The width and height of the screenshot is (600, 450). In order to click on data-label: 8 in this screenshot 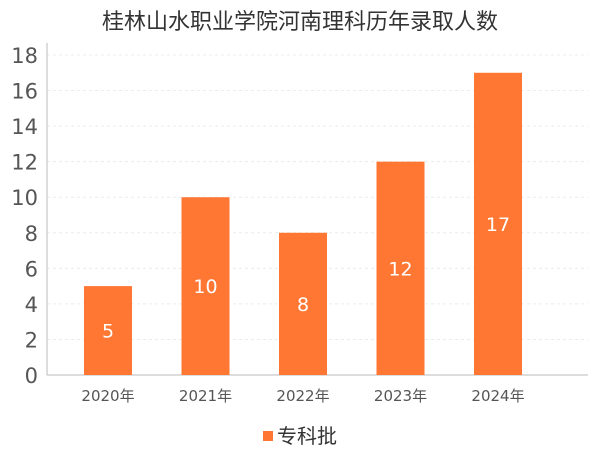, I will do `click(303, 305)`.